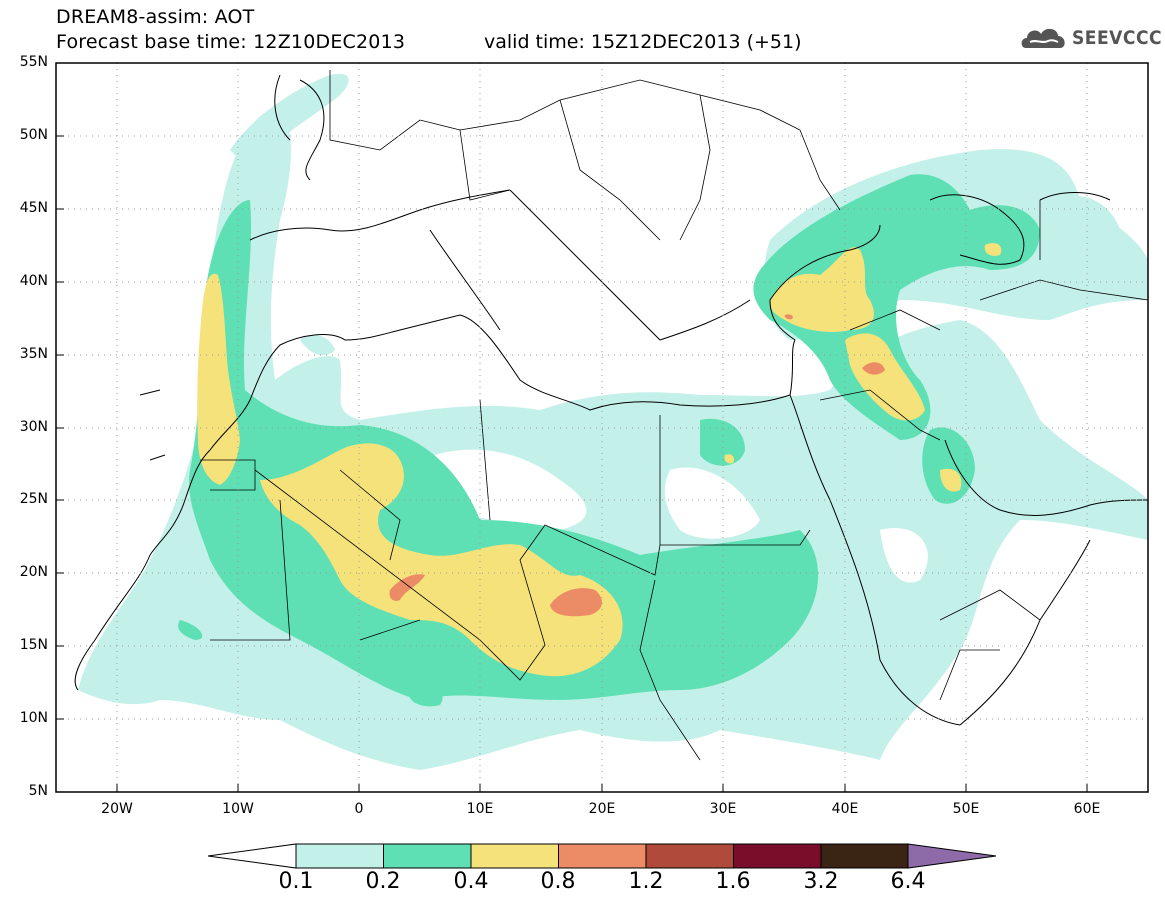 The width and height of the screenshot is (1165, 905). What do you see at coordinates (117, 809) in the screenshot?
I see `lon-label: 20W` at bounding box center [117, 809].